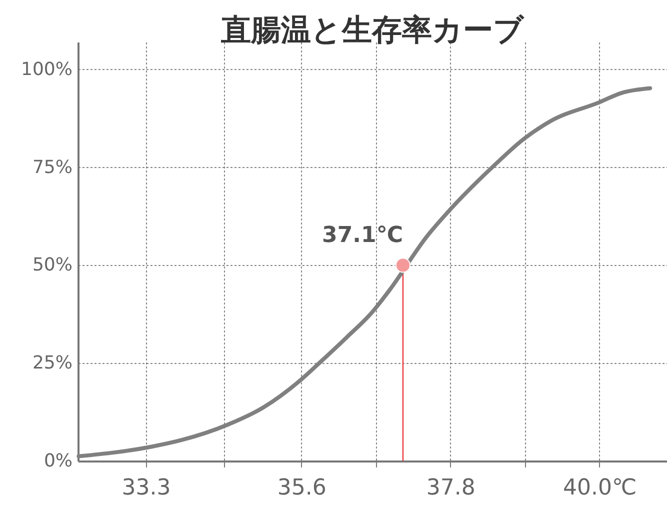 The image size is (667, 516). What do you see at coordinates (362, 235) in the screenshot?
I see `annotation: 37.1℃` at bounding box center [362, 235].